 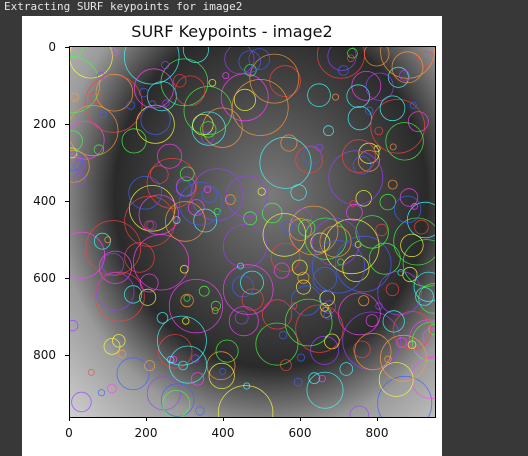 I want to click on y-tick-label: 400, so click(x=44, y=201).